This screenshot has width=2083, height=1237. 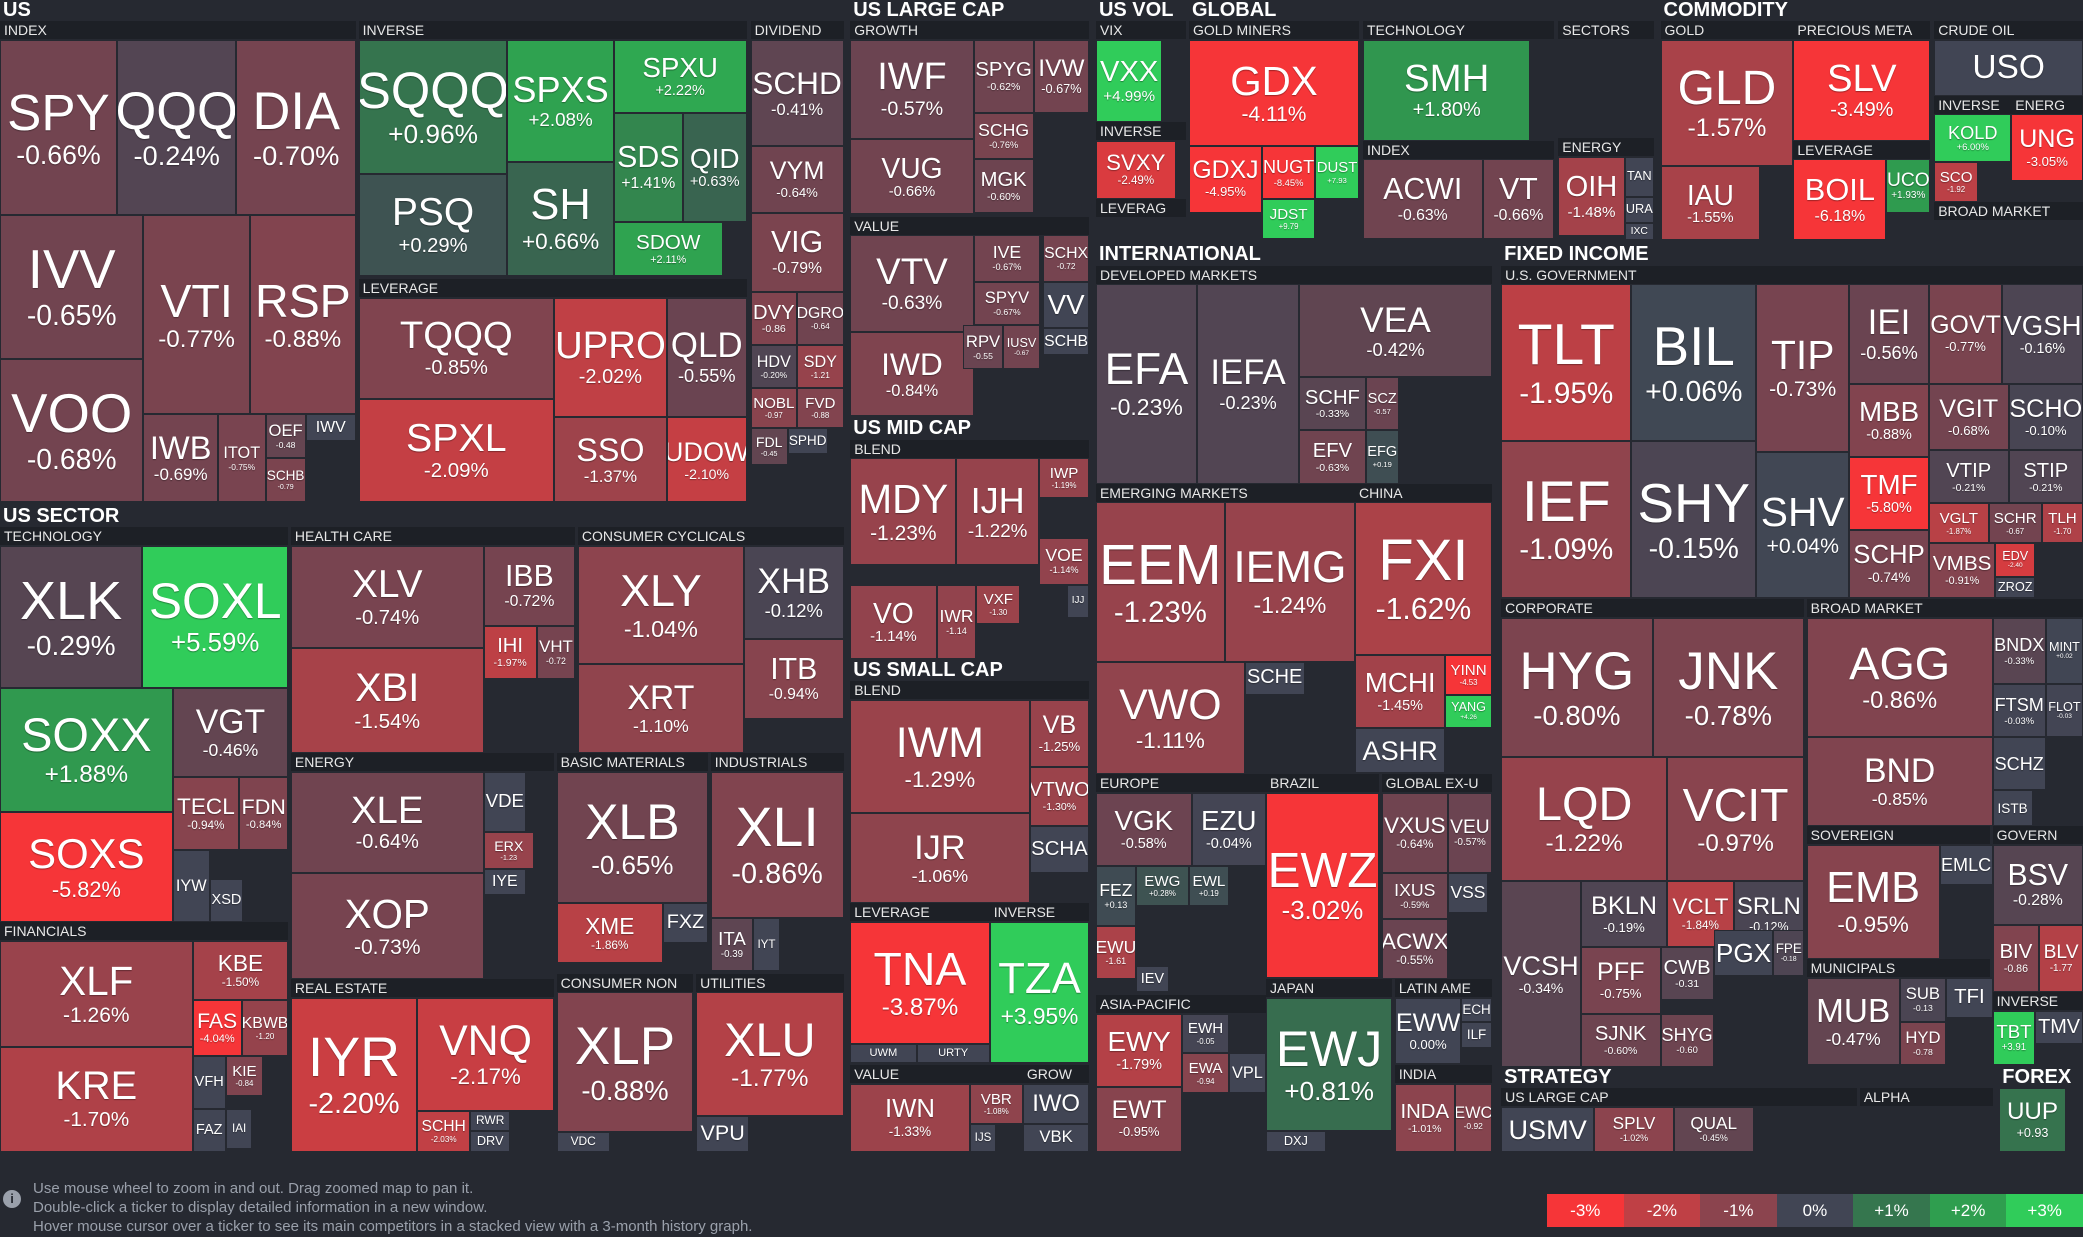 I want to click on etf-tile: VPL, so click(x=1247, y=1073).